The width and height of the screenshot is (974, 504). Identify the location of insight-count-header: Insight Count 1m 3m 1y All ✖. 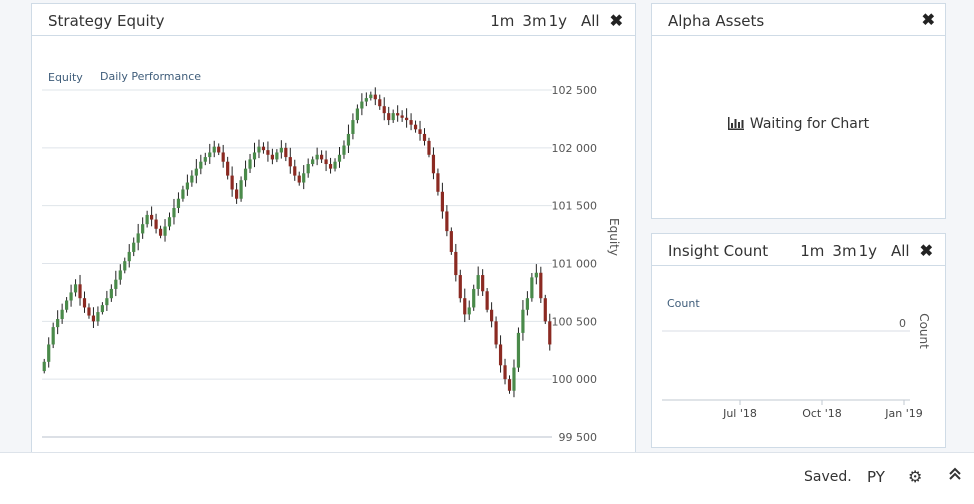
(798, 250).